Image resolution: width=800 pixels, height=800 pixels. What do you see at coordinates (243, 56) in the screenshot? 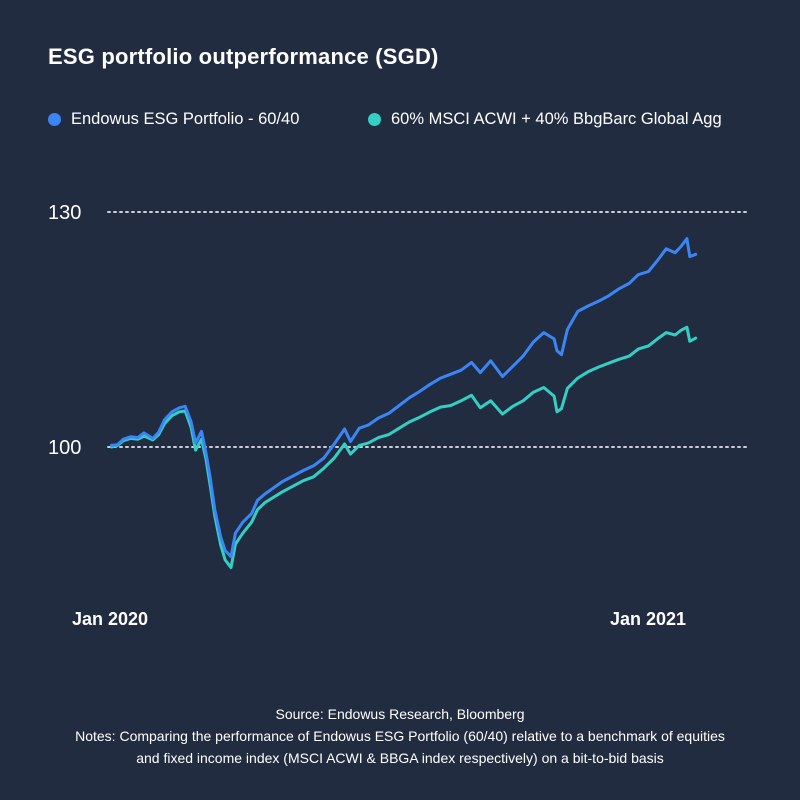
I see `chart-title: ESG portfolio outperformance (SGD)` at bounding box center [243, 56].